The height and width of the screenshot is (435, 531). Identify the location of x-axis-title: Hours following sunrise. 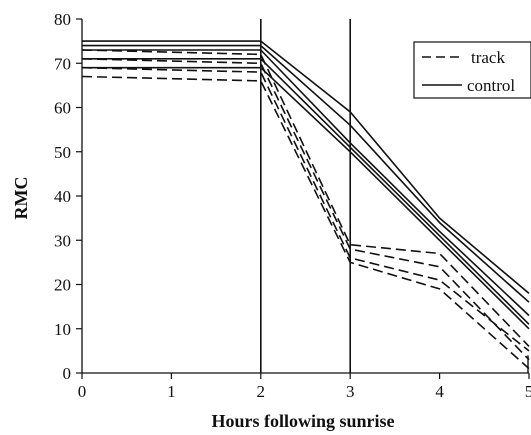
(302, 421).